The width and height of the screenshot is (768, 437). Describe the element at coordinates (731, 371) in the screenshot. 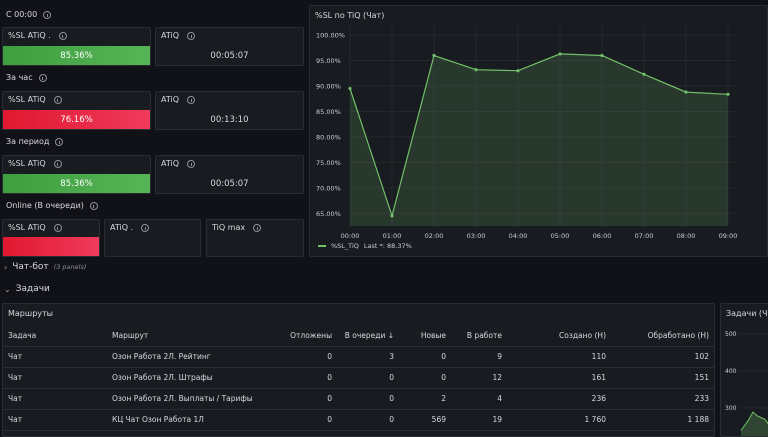

I see `y-tick-label: 400` at that location.